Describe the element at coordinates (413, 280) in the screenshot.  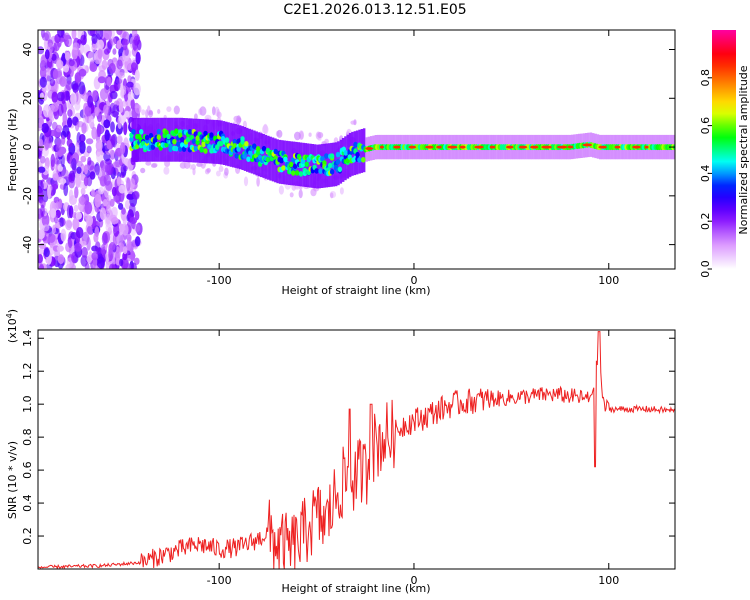
I see `x-tick-label: 0` at that location.